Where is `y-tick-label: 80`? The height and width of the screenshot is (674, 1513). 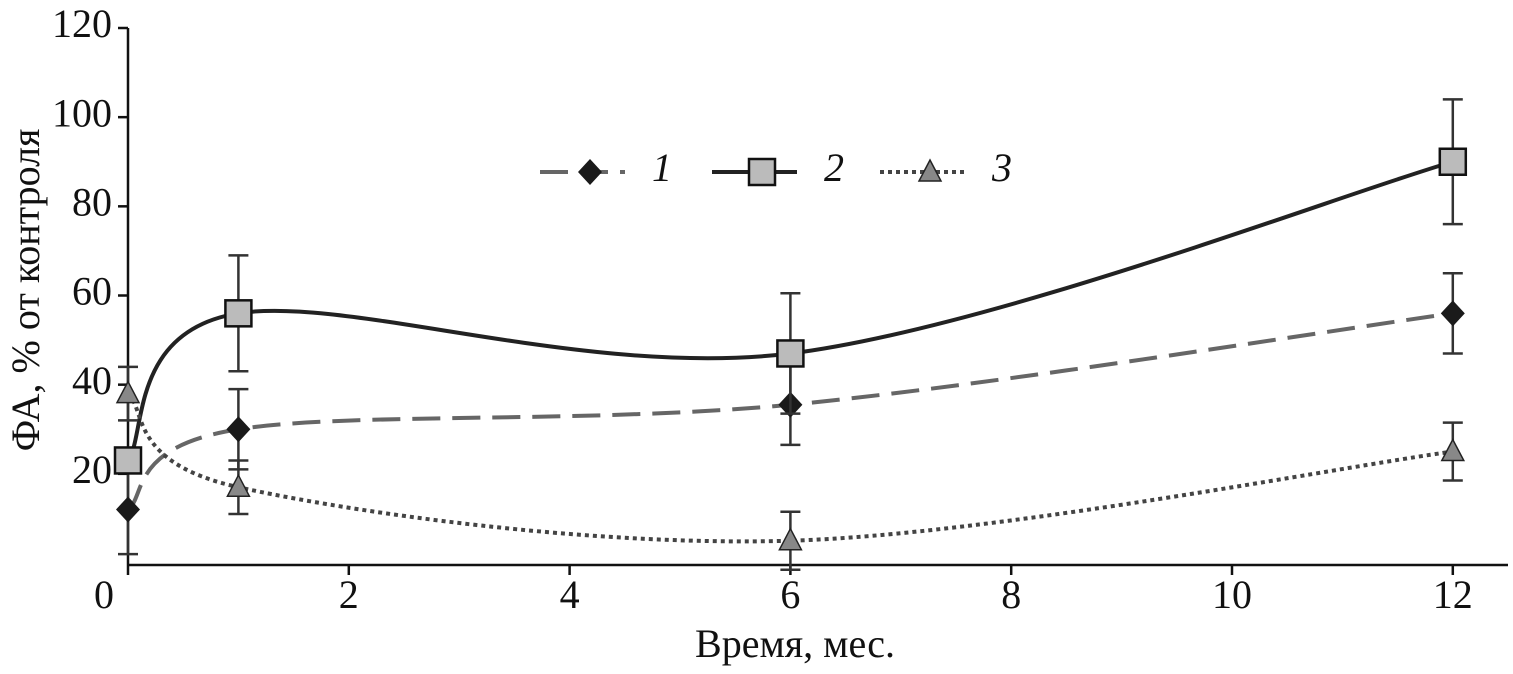 y-tick-label: 80 is located at coordinates (92, 202).